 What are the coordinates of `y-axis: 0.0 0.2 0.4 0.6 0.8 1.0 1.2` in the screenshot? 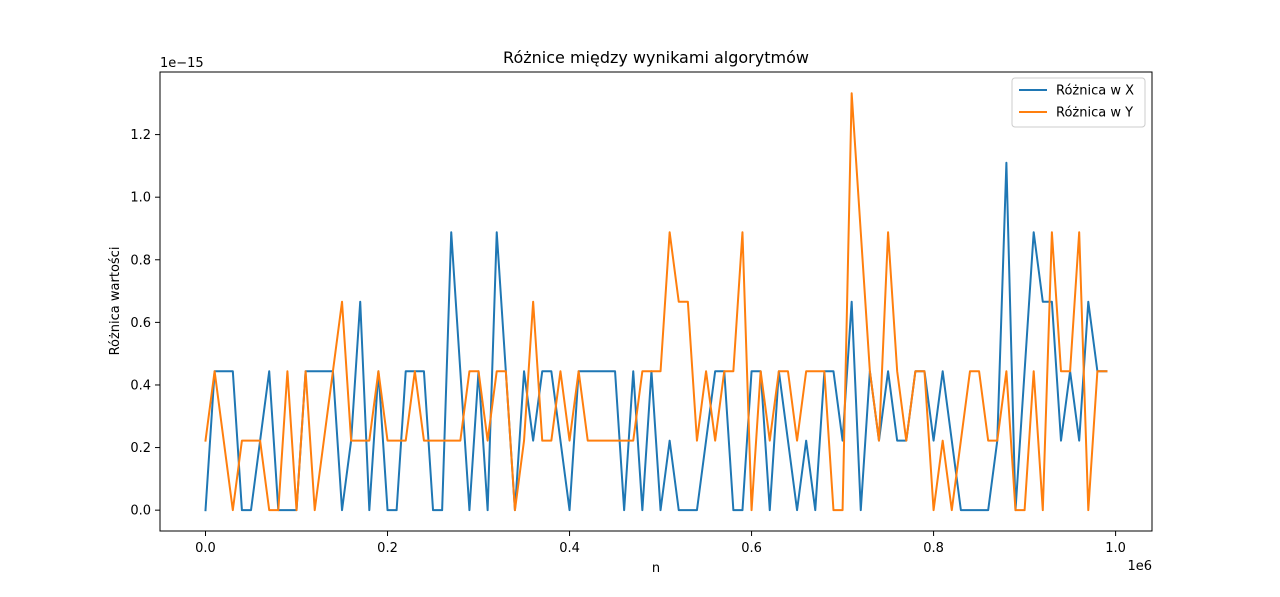 It's located at (145, 323).